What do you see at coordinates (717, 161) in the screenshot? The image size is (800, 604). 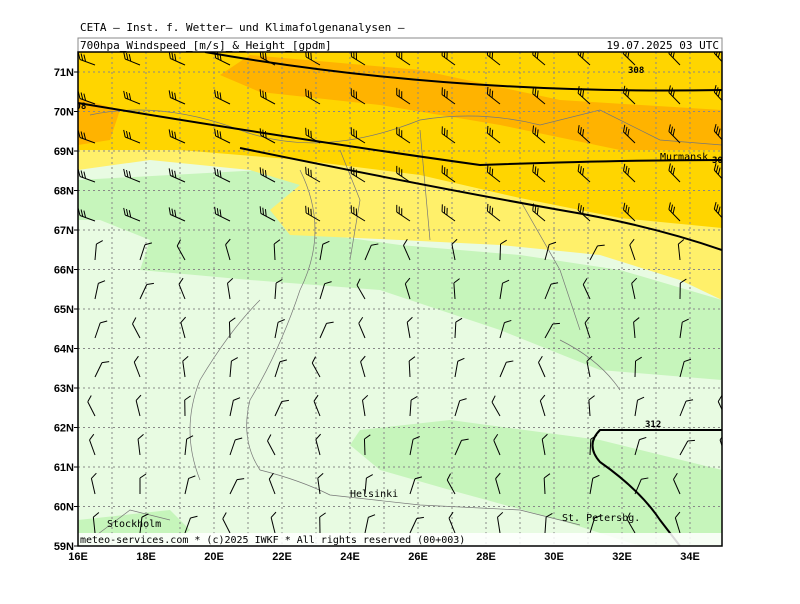 I see `contour-label: 30` at bounding box center [717, 161].